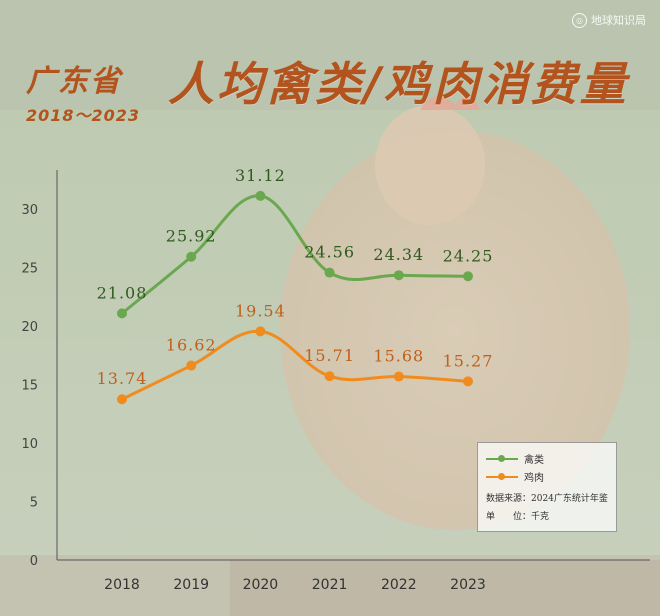 This screenshot has width=660, height=616. Describe the element at coordinates (398, 84) in the screenshot. I see `chart-title: 人均禽类/鸡肉消费量` at that location.